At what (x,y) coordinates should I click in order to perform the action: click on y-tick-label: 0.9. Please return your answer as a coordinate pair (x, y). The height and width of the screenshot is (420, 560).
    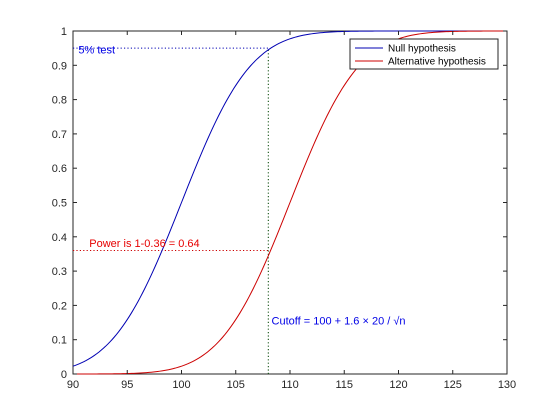
    Looking at the image, I should click on (59, 66).